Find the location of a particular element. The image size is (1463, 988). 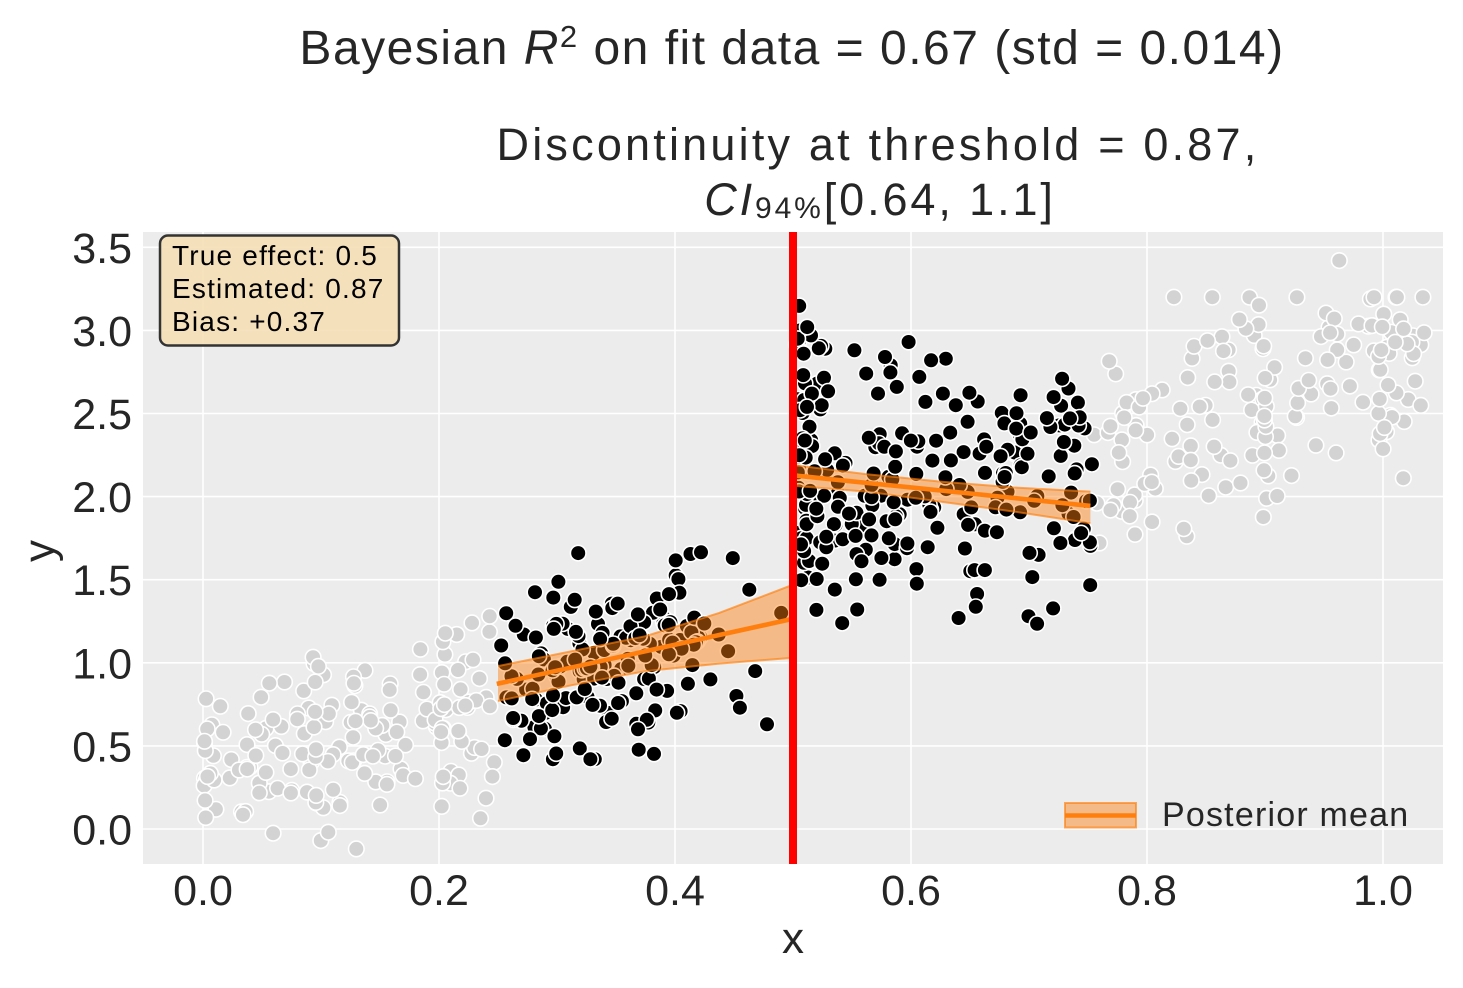

svg-text: 1.5 is located at coordinates (102, 581).